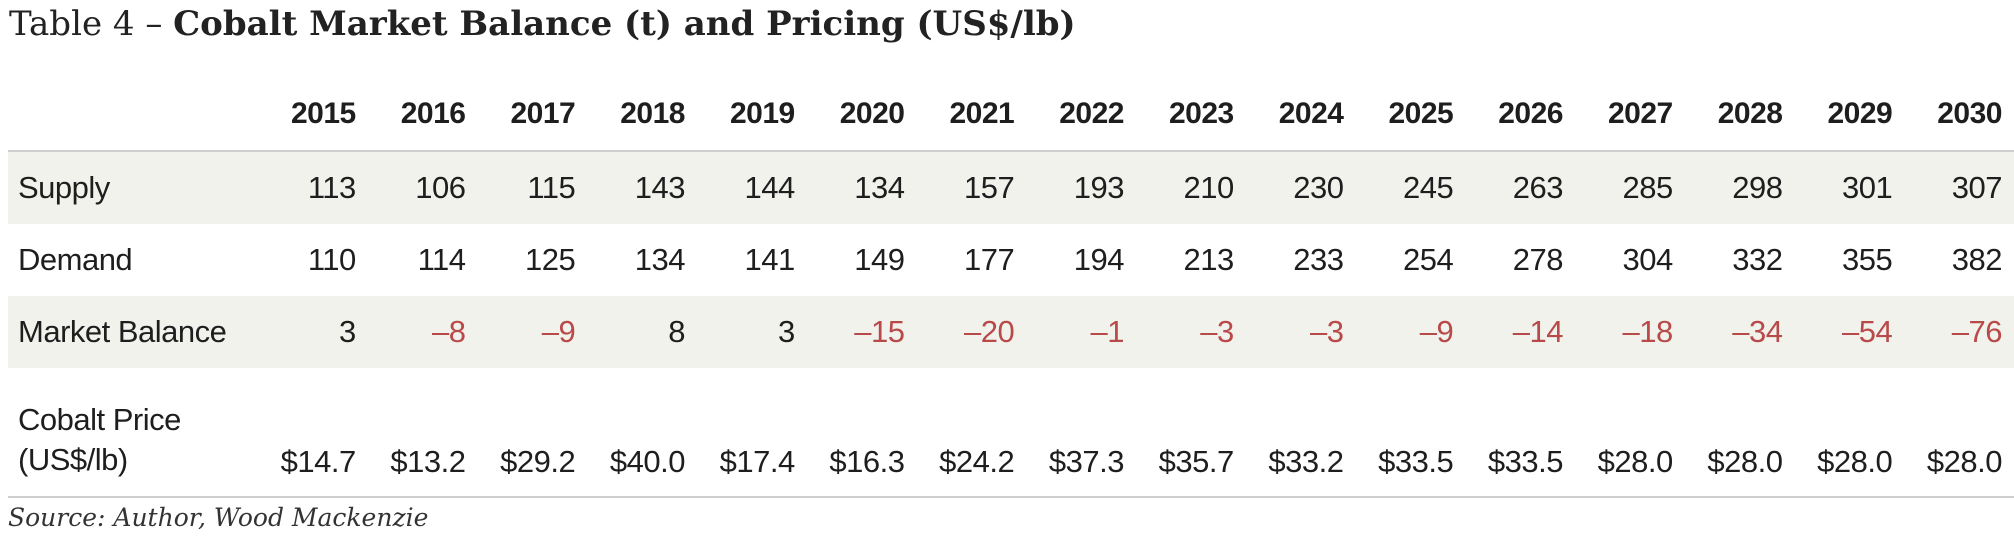  Describe the element at coordinates (1081, 433) in the screenshot. I see `table-cell: $37.3` at that location.